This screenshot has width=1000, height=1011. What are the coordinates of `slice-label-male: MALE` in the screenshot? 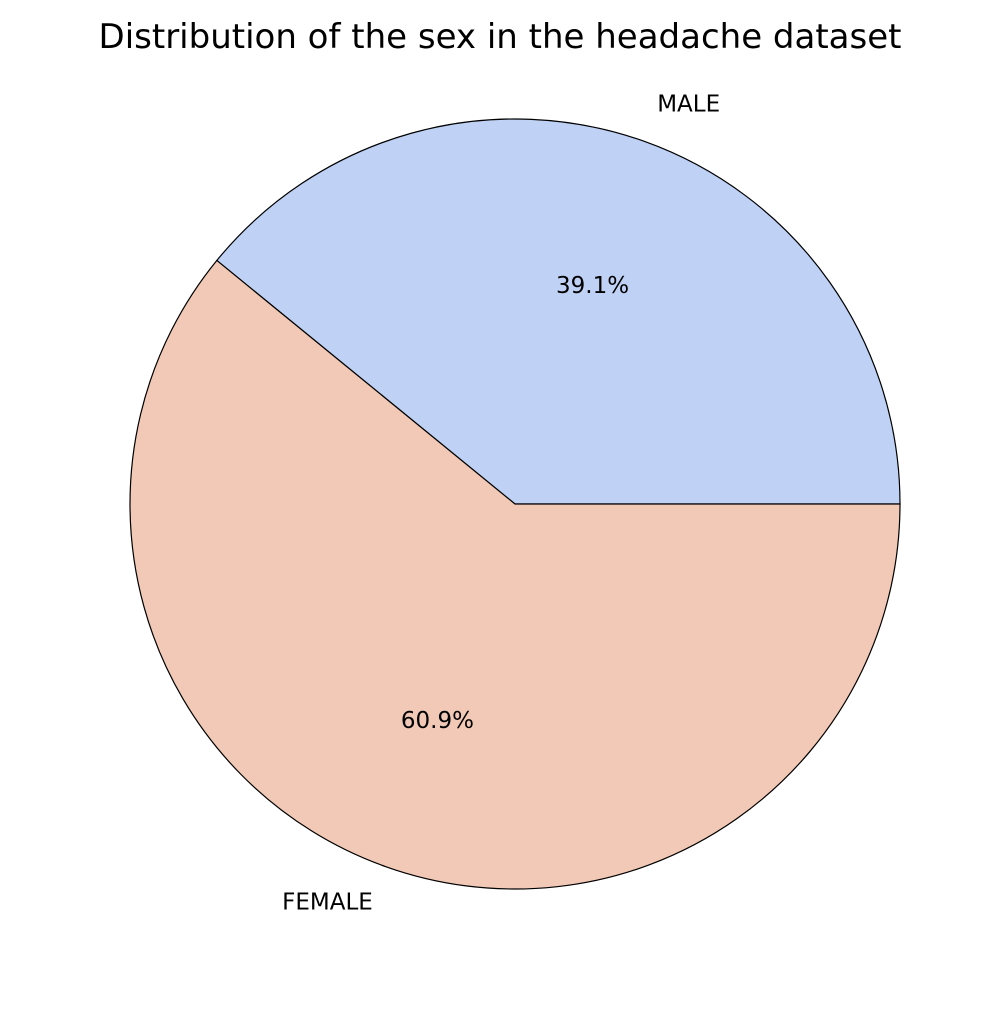 It's located at (688, 105).